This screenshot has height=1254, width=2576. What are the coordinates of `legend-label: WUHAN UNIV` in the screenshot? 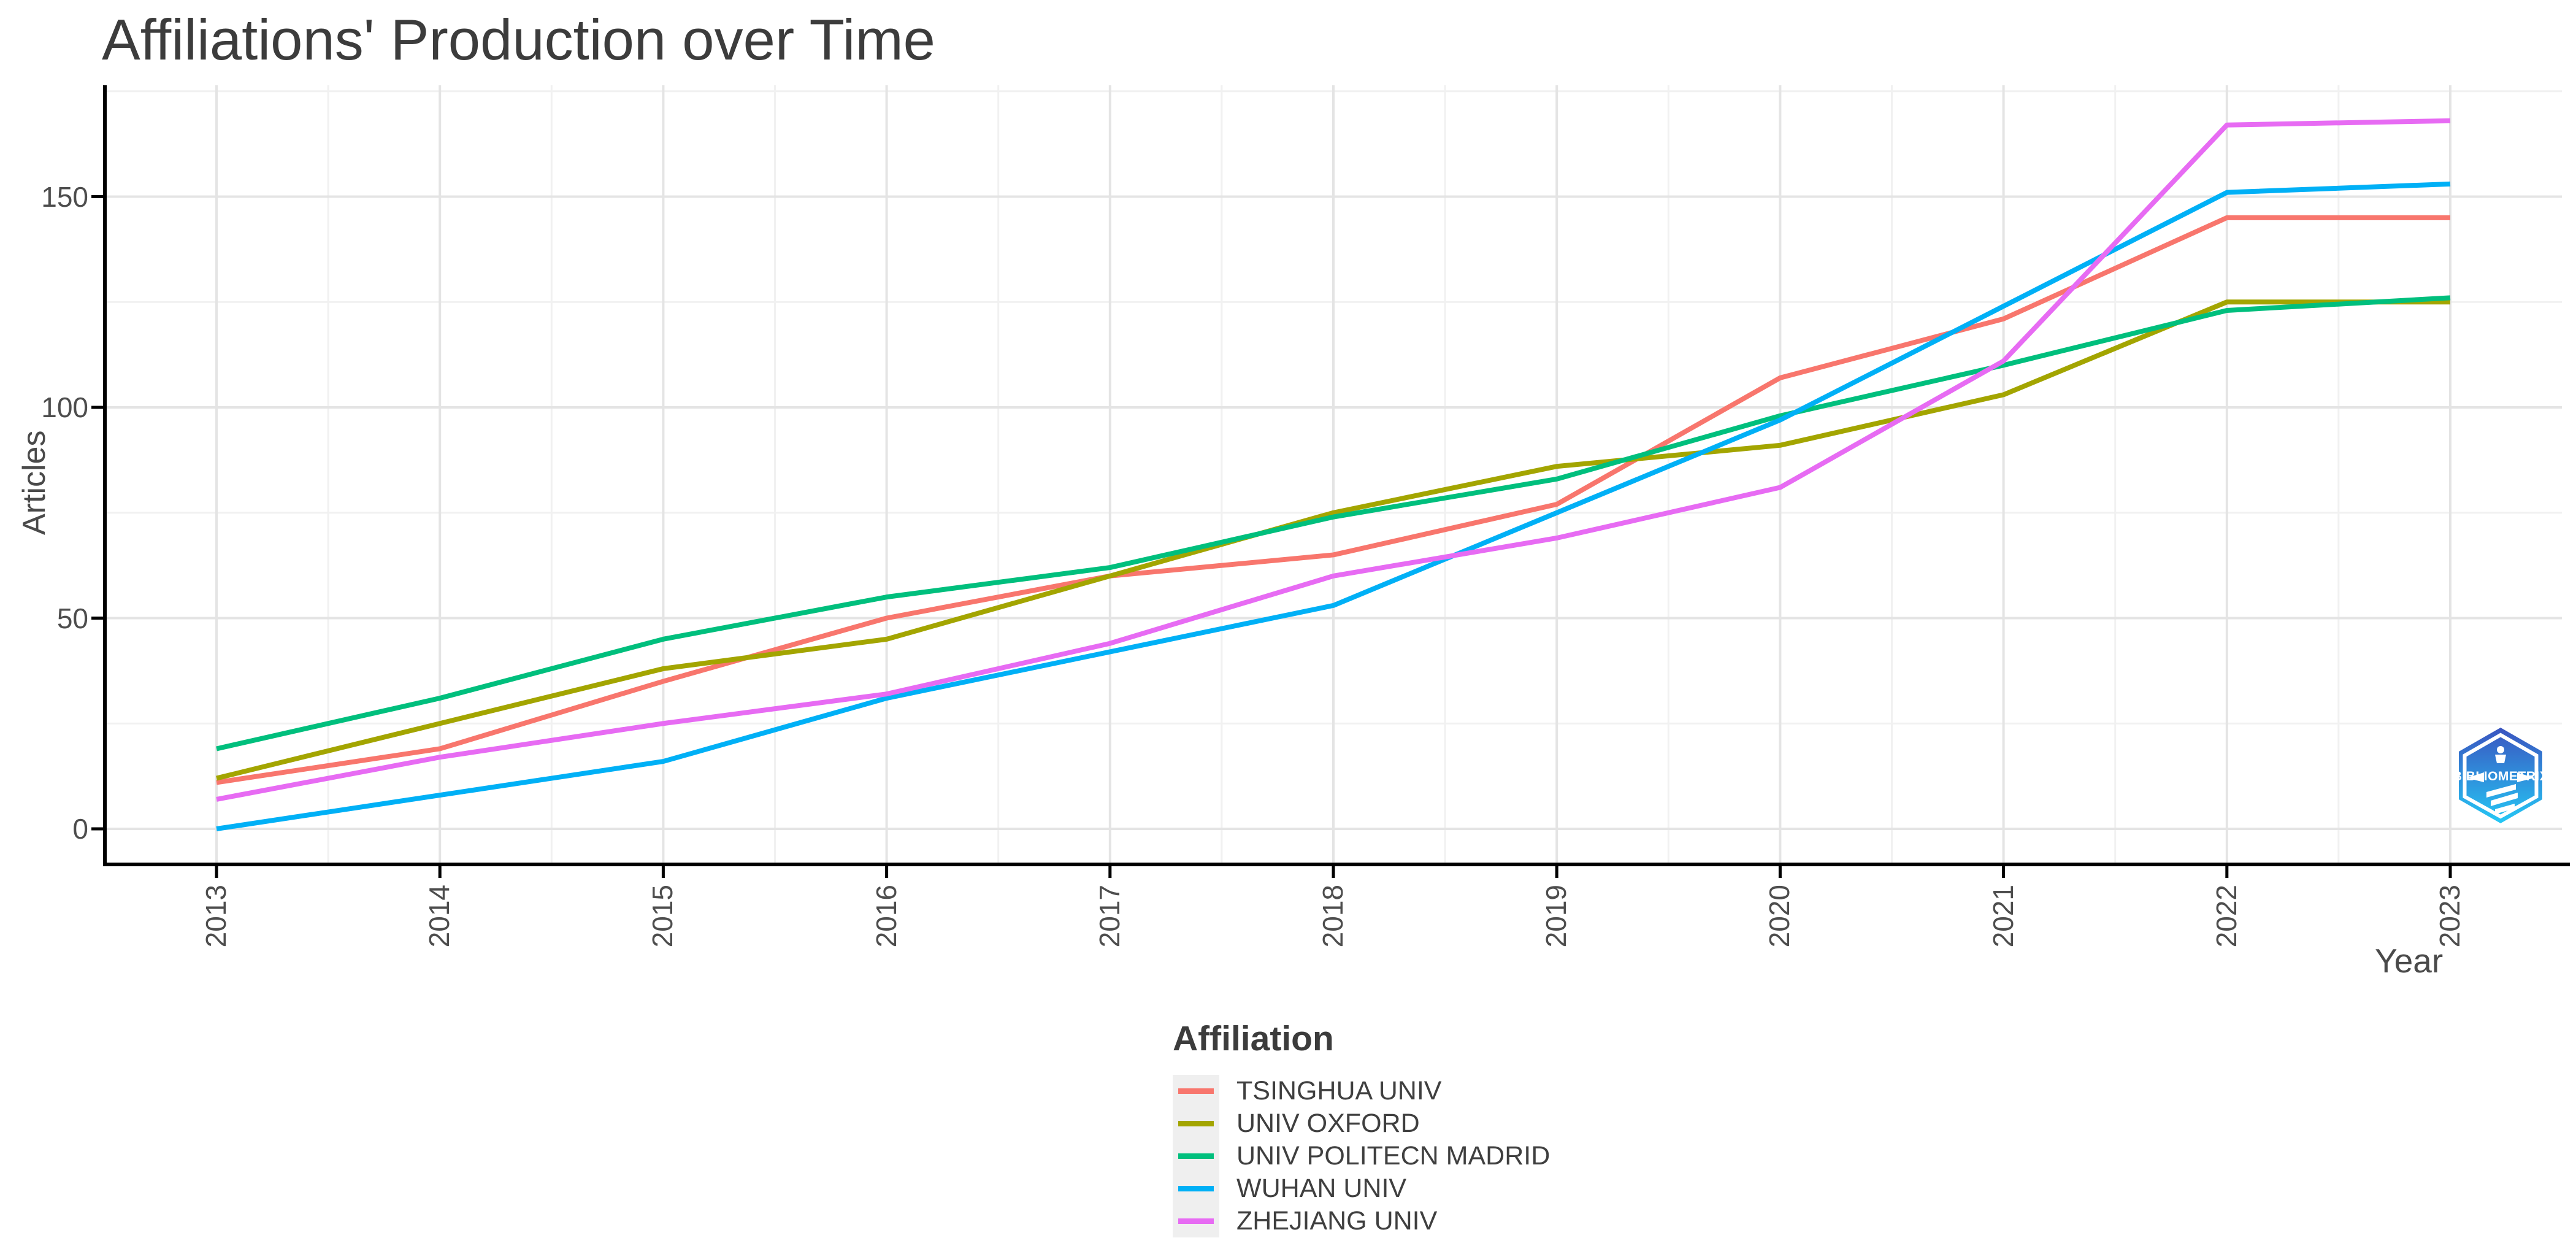 It's located at (1321, 1188).